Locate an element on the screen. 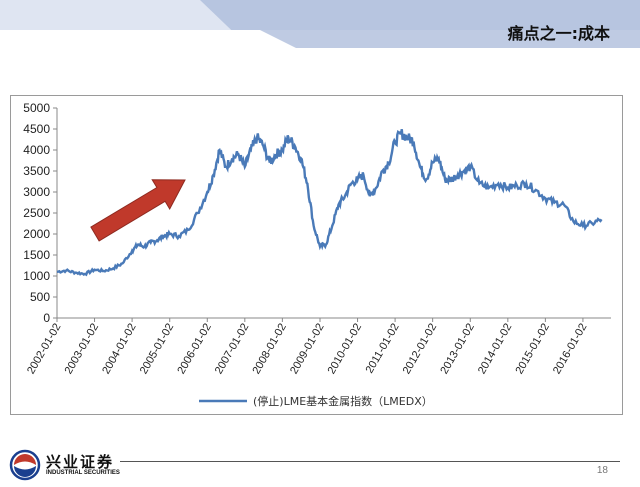 The width and height of the screenshot is (640, 487). footer-divider is located at coordinates (370, 461).